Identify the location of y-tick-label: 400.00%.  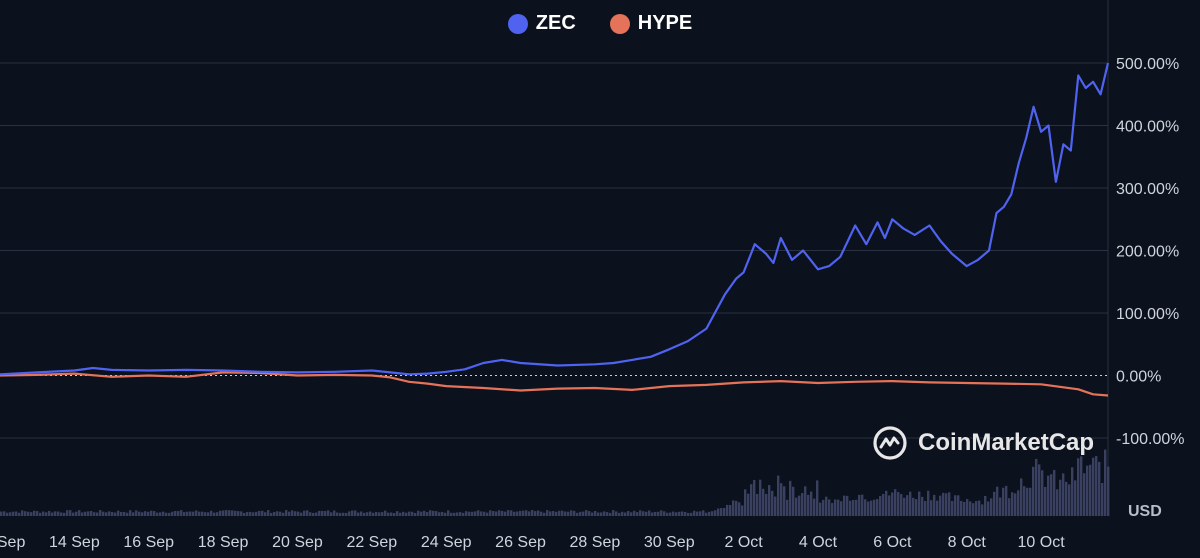
(1147, 127).